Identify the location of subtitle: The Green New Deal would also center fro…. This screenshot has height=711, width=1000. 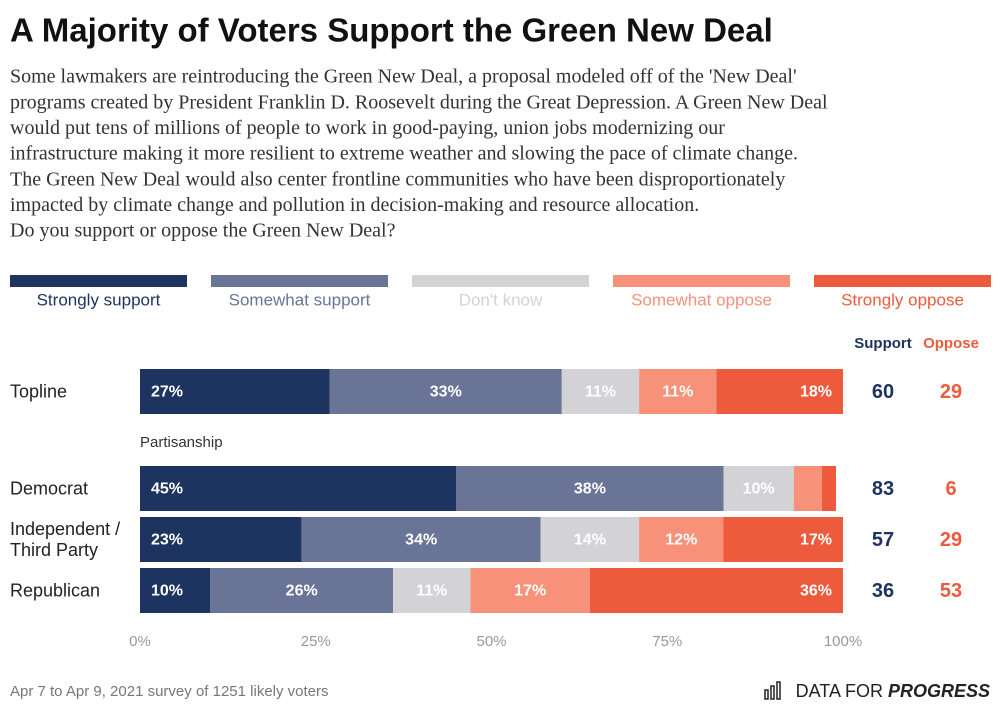
(397, 179).